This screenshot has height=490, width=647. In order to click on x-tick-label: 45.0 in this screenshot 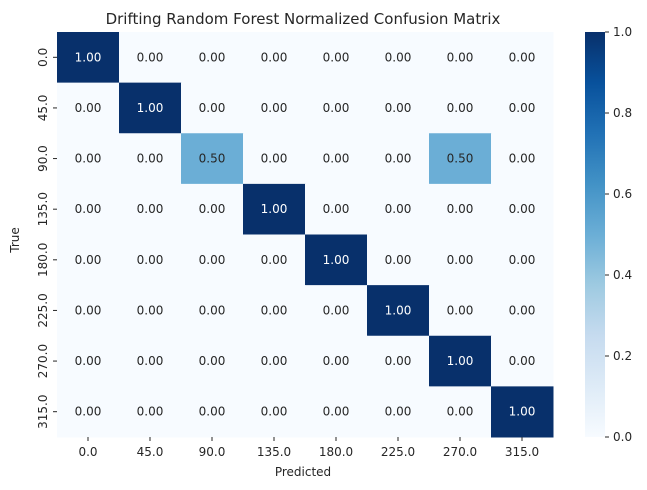, I will do `click(150, 452)`.